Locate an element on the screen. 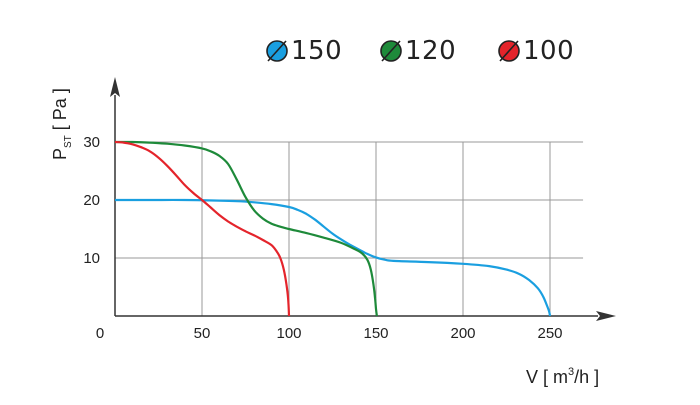 The width and height of the screenshot is (700, 405). x-tick-label: 100 is located at coordinates (288, 333).